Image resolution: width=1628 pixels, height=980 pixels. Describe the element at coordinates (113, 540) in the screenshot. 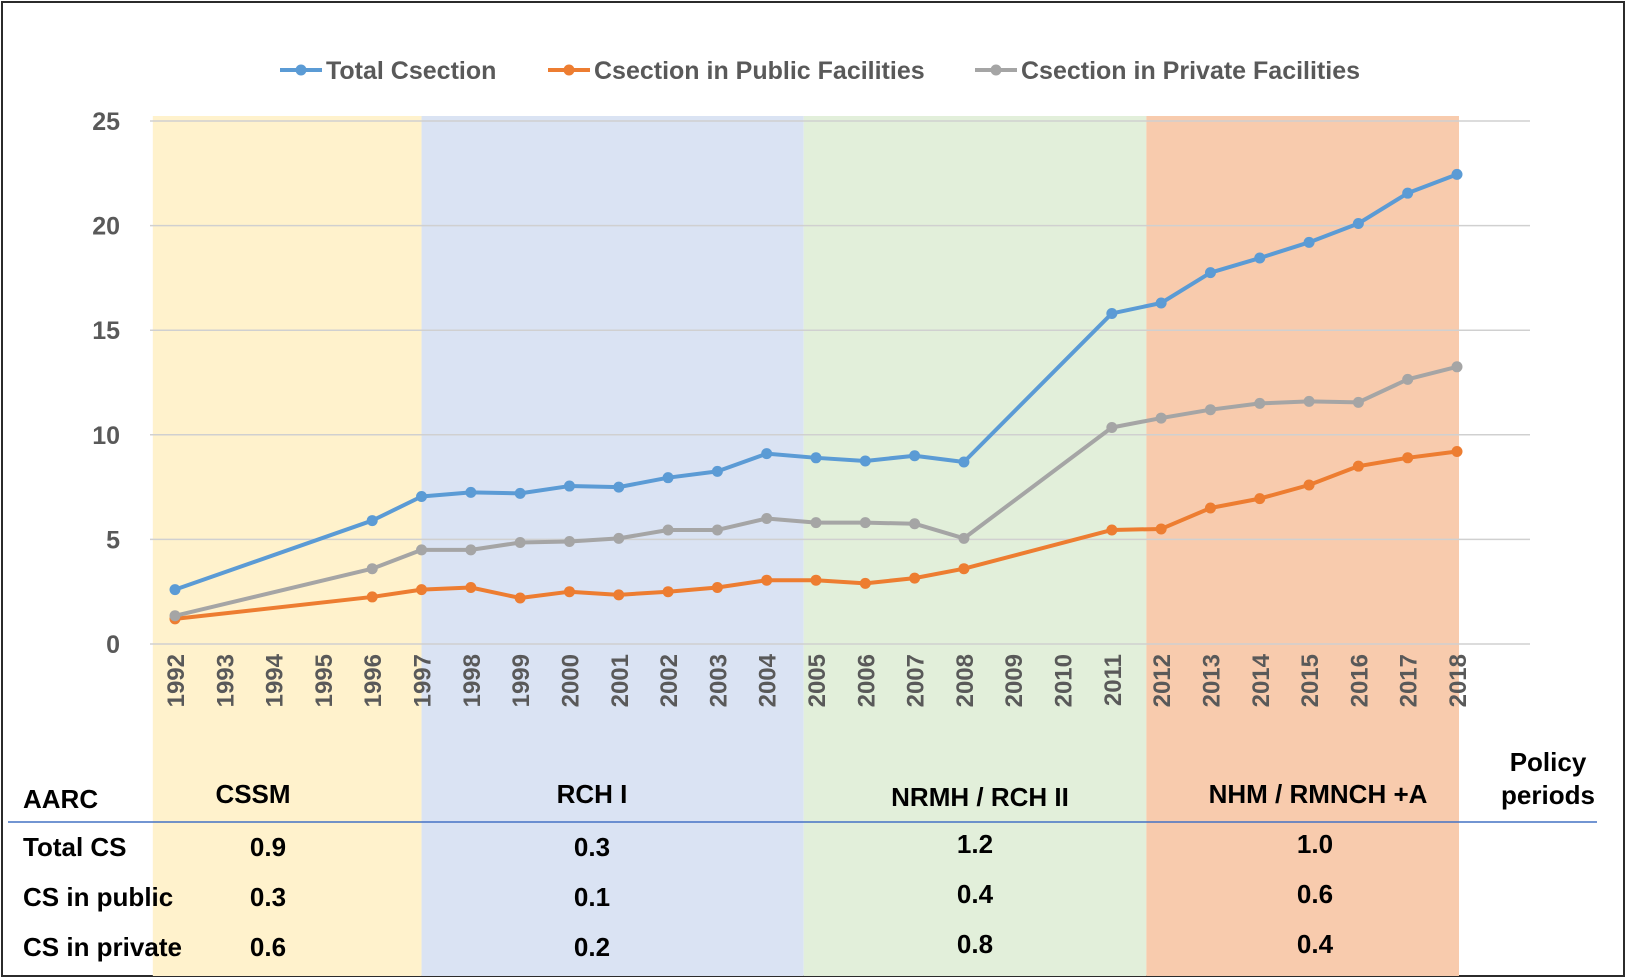

I see `y-tick-label: 5` at that location.